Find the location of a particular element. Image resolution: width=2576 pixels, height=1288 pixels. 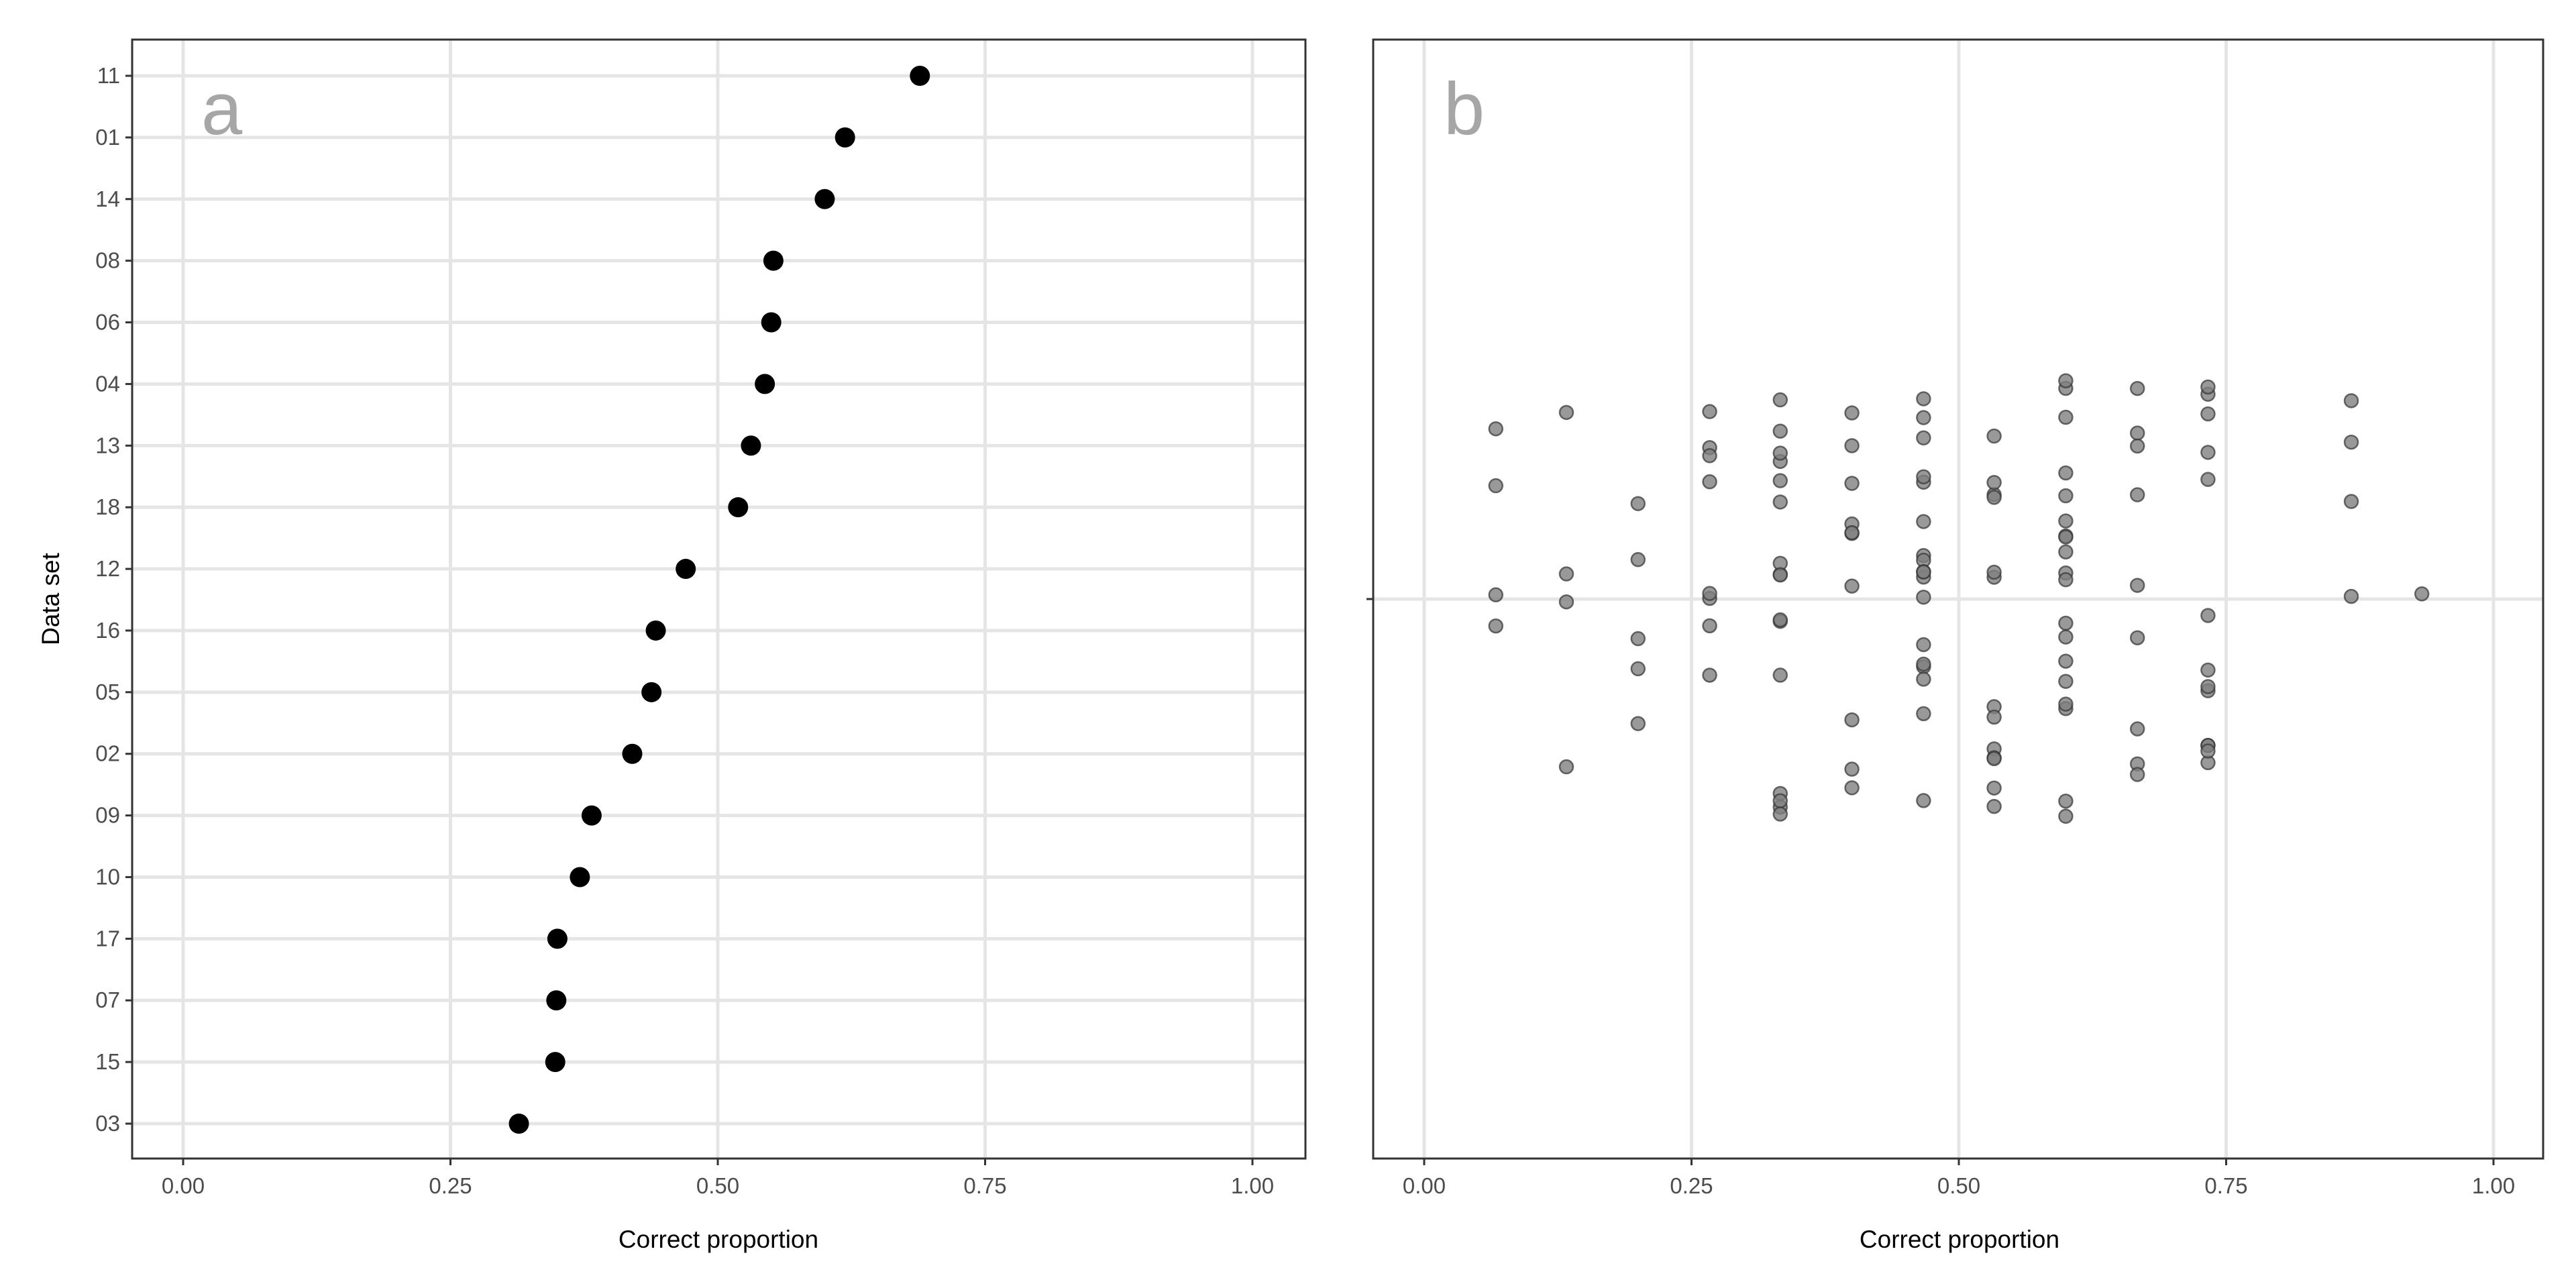

panel-a-x-tick-label: 0.25 is located at coordinates (450, 1185).